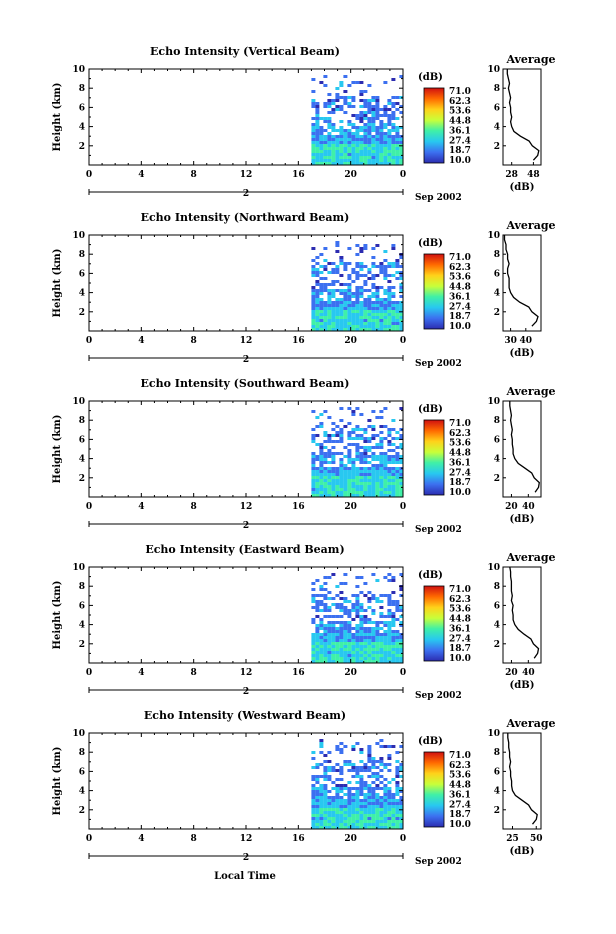 Image resolution: width=616 pixels, height=934 pixels. Describe the element at coordinates (522, 779) in the screenshot. I see `average-profile-line` at that location.